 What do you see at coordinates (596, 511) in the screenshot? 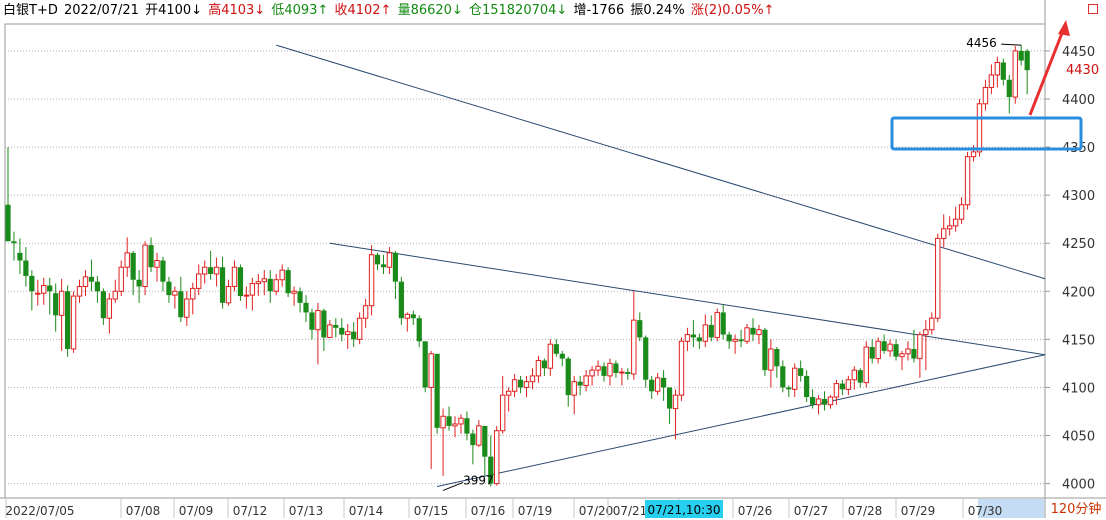
I see `x-tick-label: 07/20` at bounding box center [596, 511].